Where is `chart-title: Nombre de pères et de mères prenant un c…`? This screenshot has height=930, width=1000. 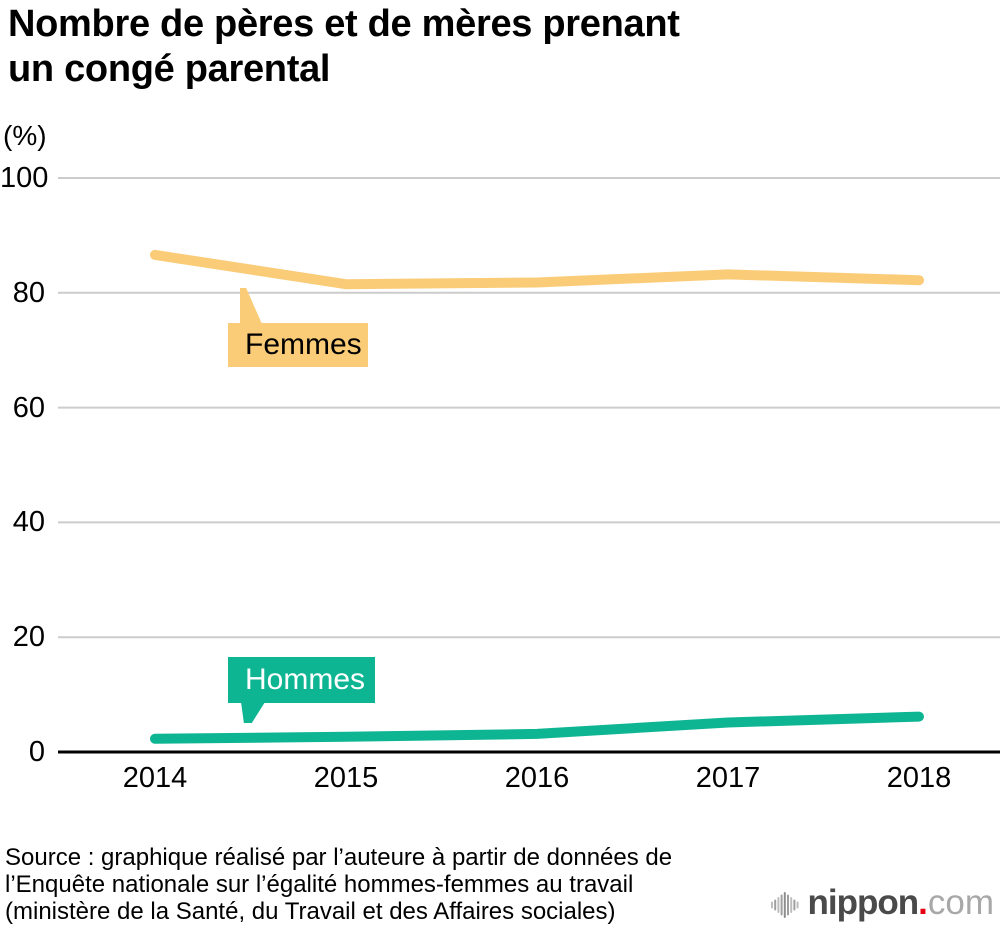 chart-title: Nombre de pères et de mères prenant un c… is located at coordinates (344, 47).